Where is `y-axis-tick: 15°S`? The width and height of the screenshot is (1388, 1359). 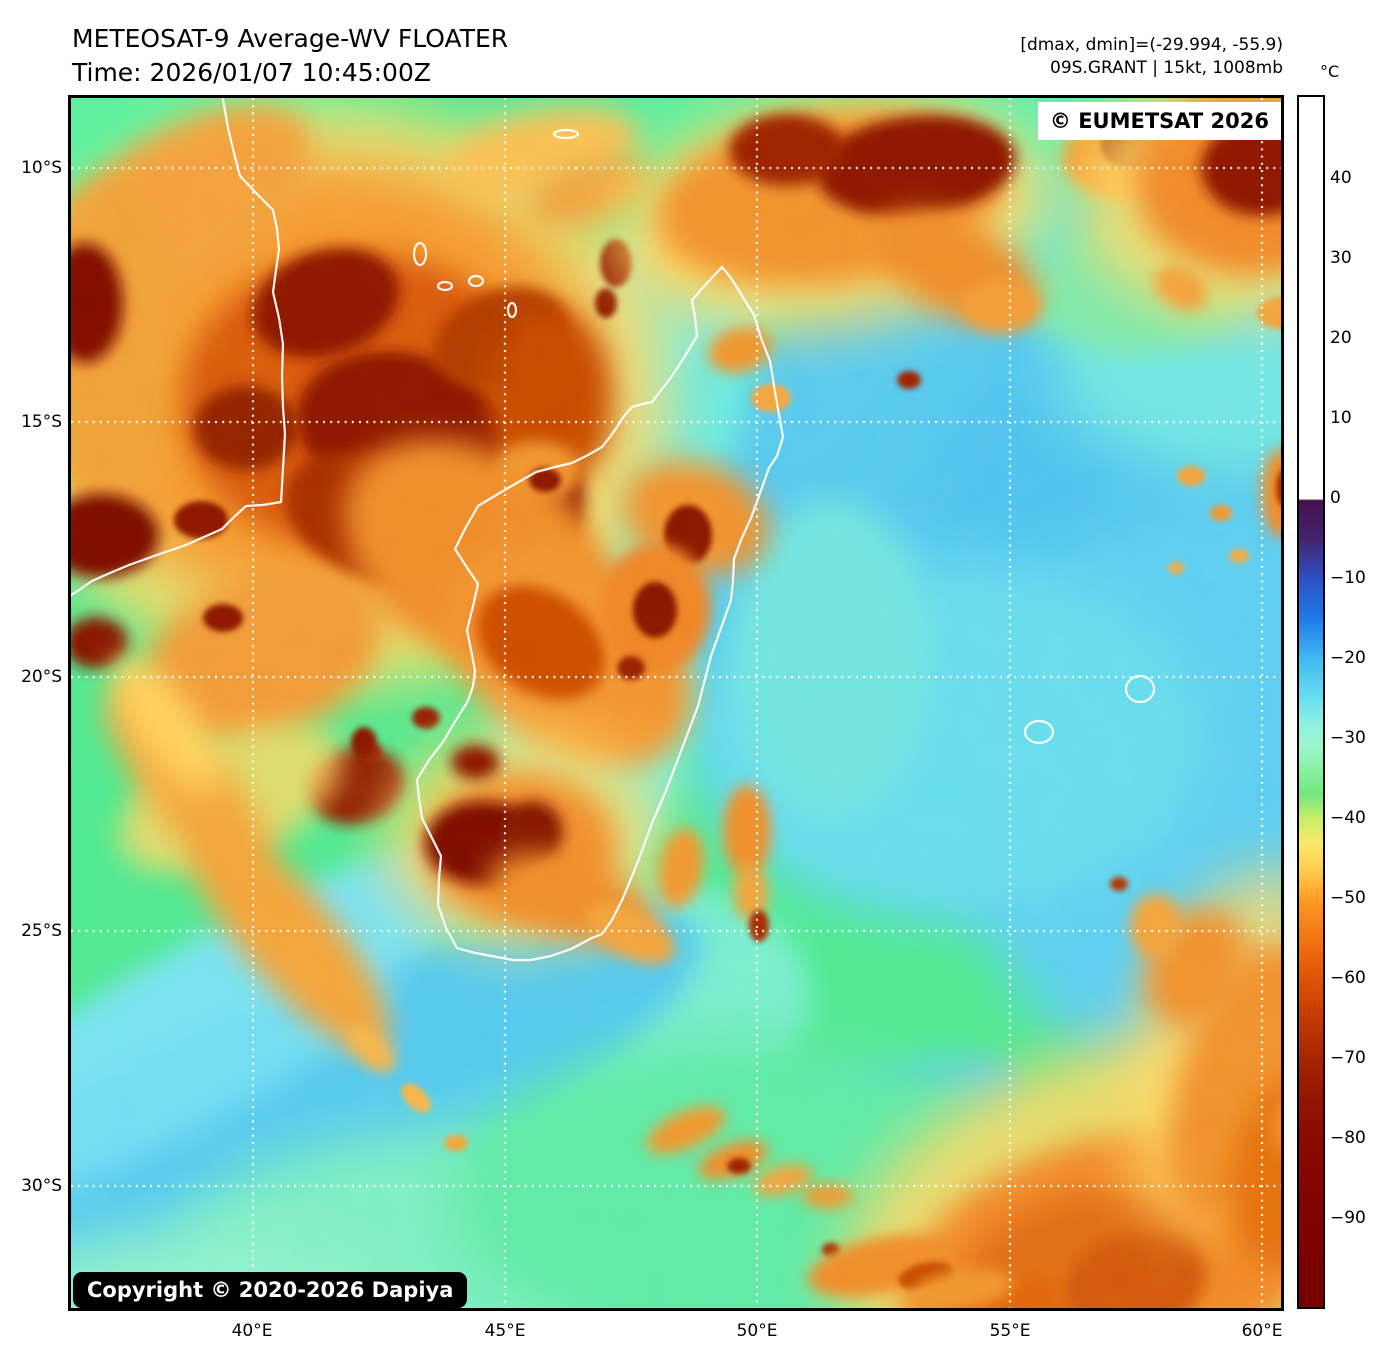
y-axis-tick: 15°S is located at coordinates (41, 422).